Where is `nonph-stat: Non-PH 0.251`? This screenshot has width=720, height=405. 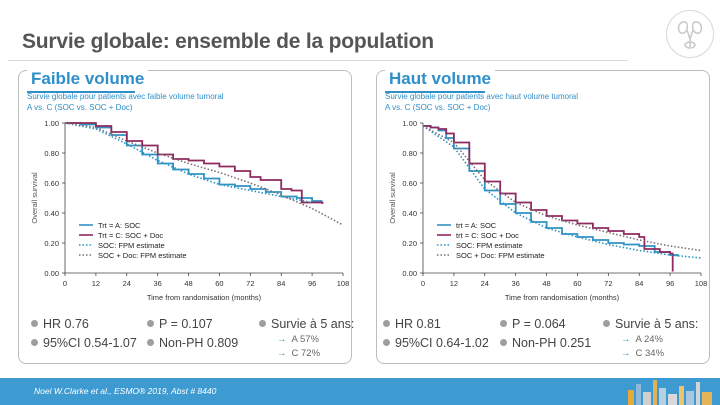 nonph-stat: Non-PH 0.251 is located at coordinates (545, 343).